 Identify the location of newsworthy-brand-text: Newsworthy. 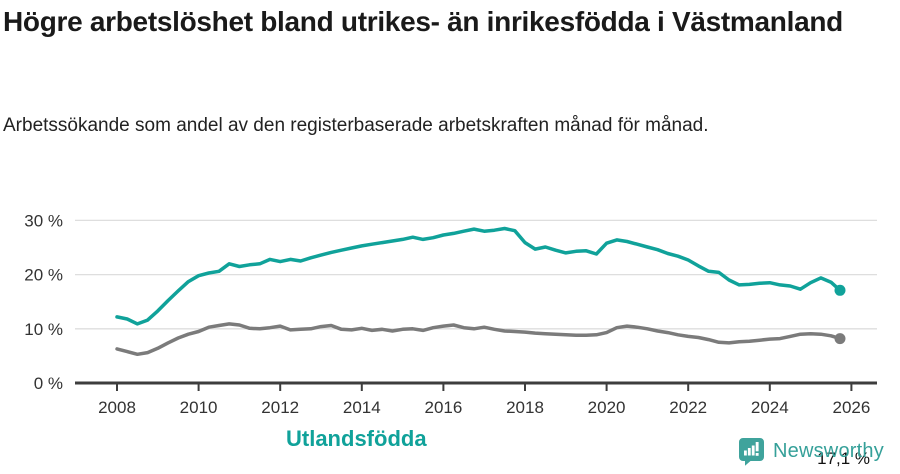
(828, 451).